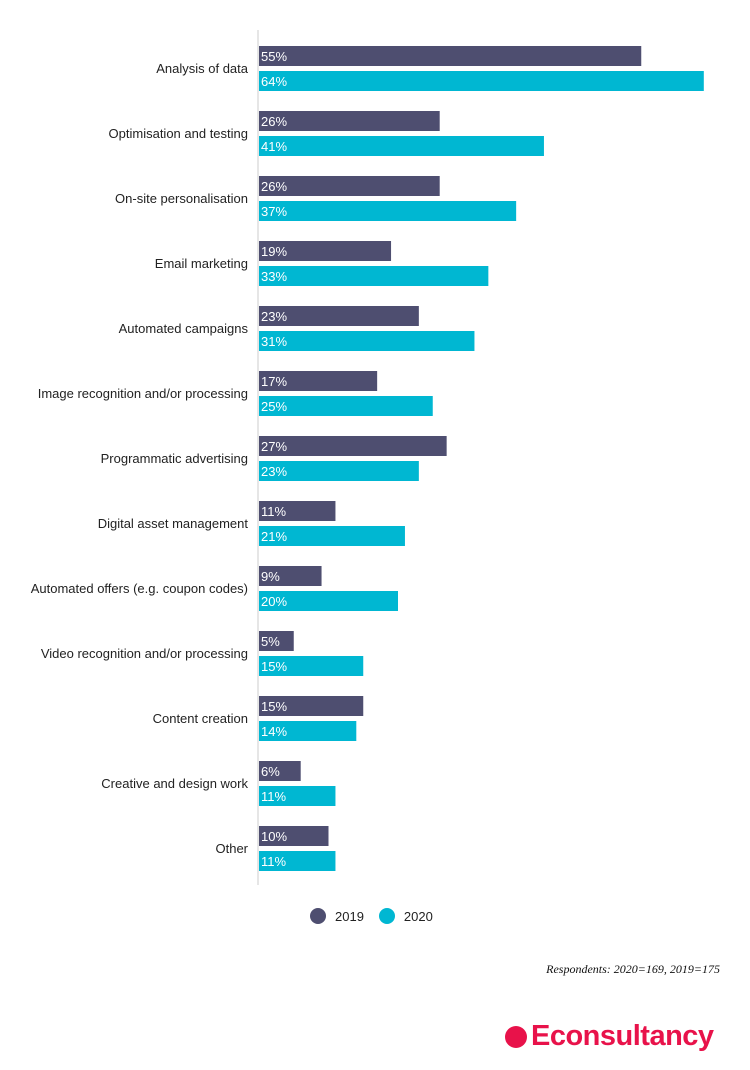 This screenshot has height=1070, width=750. I want to click on data-label-2019: 23%, so click(274, 316).